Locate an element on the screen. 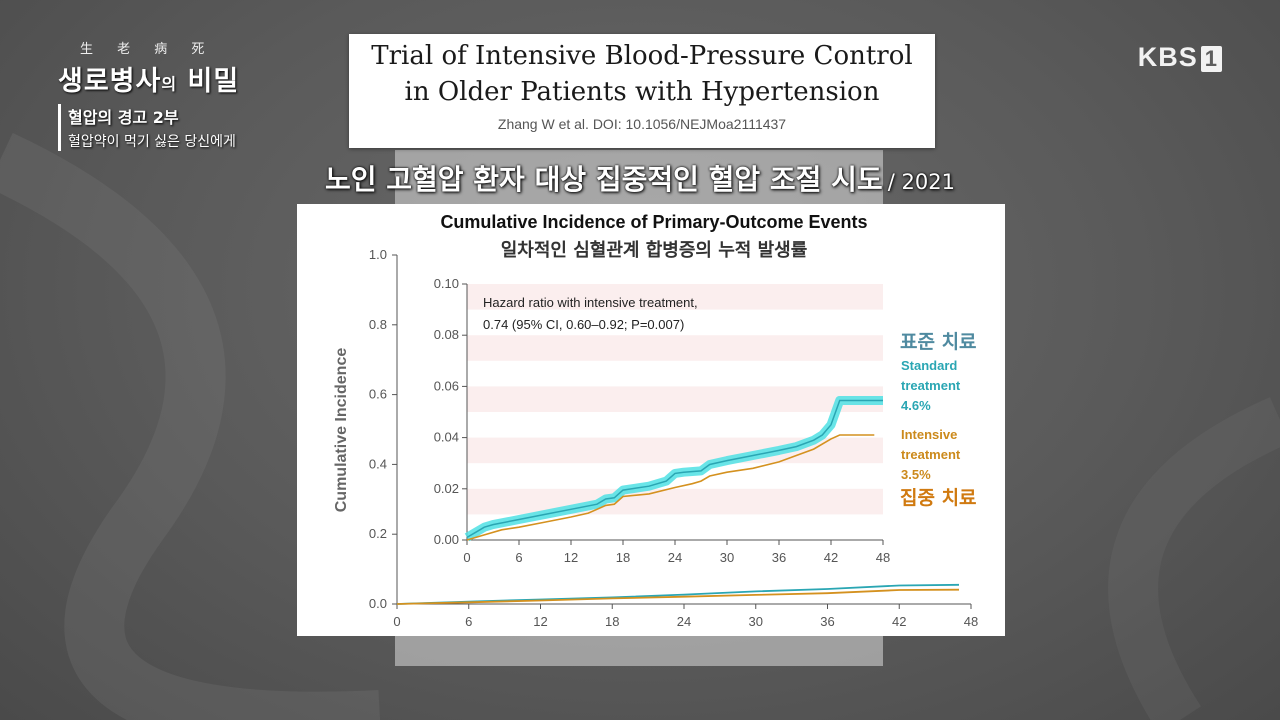 The image size is (1280, 720). intensive-treatment-label: Intensive is located at coordinates (929, 434).